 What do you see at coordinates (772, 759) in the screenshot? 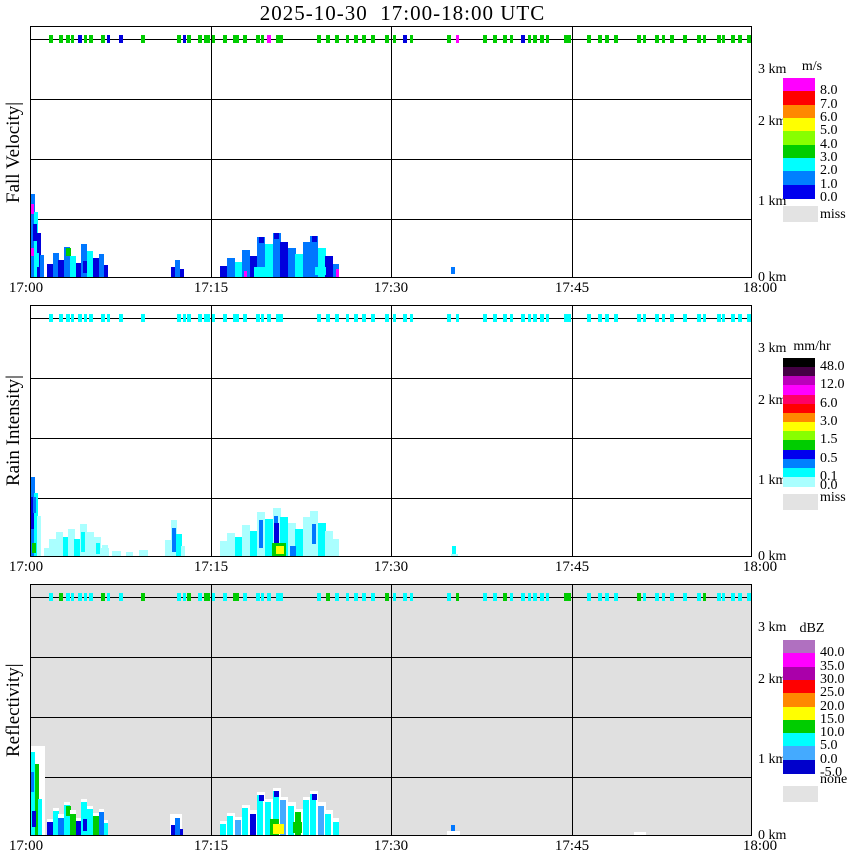
I see `height-label-1km: 1 km` at bounding box center [772, 759].